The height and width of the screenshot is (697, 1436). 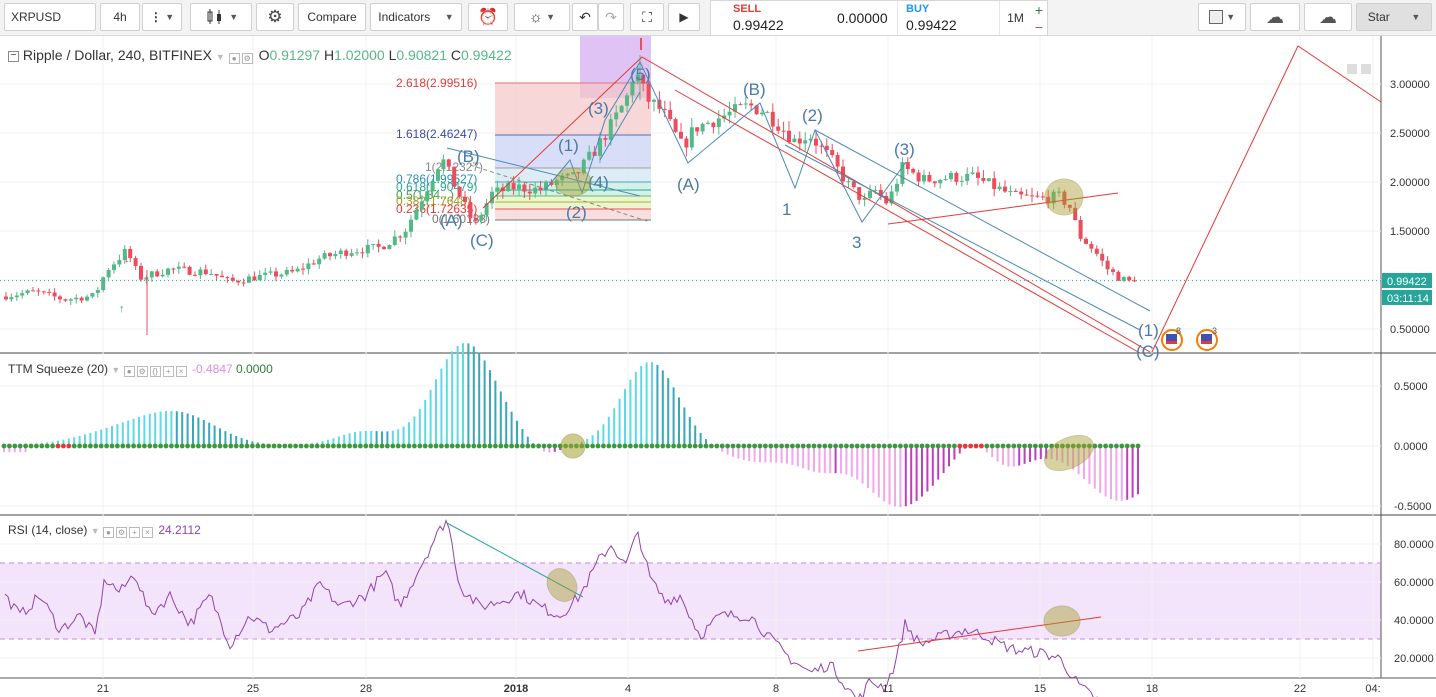 I want to click on layout-button: ▼, so click(x=1222, y=17).